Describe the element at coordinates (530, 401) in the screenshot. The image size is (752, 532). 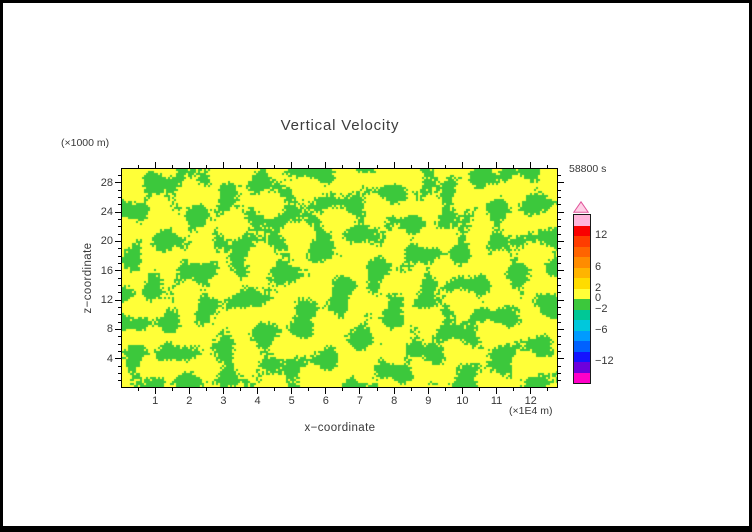
I see `x-tick-label: 12` at that location.